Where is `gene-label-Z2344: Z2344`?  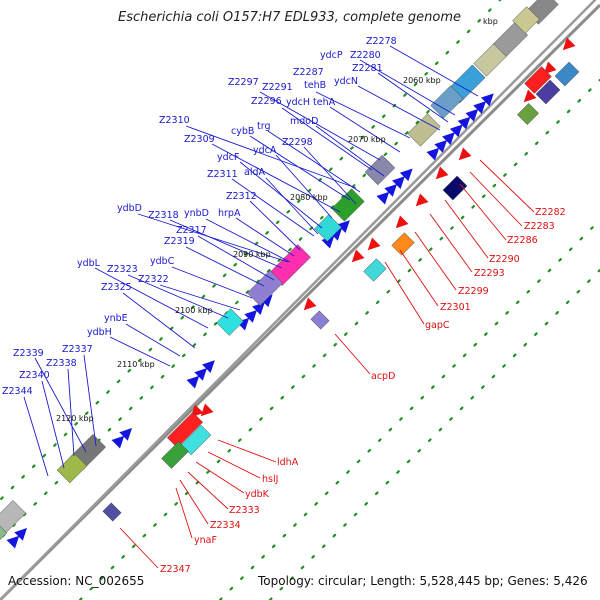 gene-label-Z2344: Z2344 is located at coordinates (17, 391).